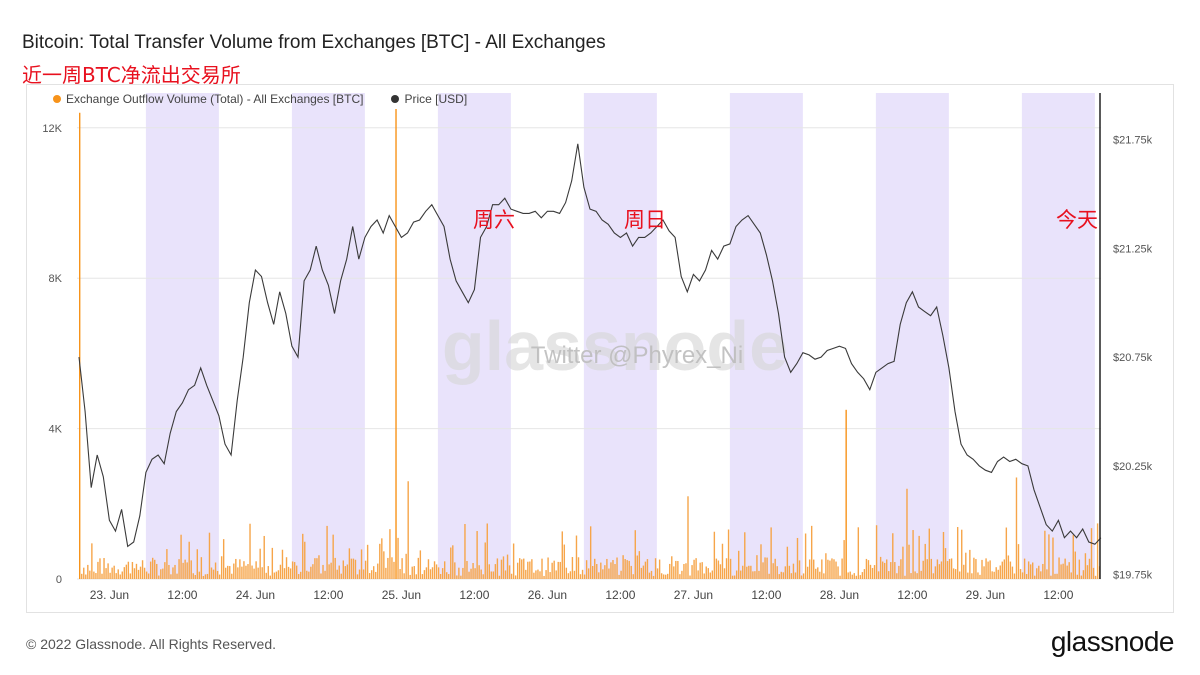 Image resolution: width=1200 pixels, height=675 pixels. What do you see at coordinates (693, 595) in the screenshot?
I see `x-tick-label: 27. Jun` at bounding box center [693, 595].